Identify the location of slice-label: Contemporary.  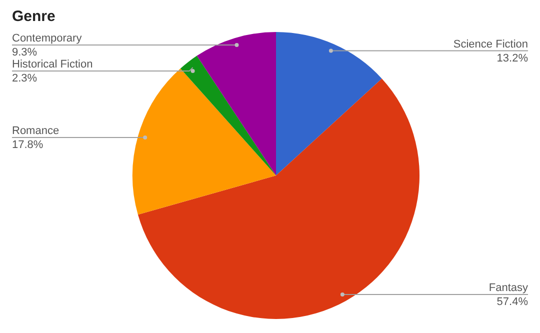
(47, 38).